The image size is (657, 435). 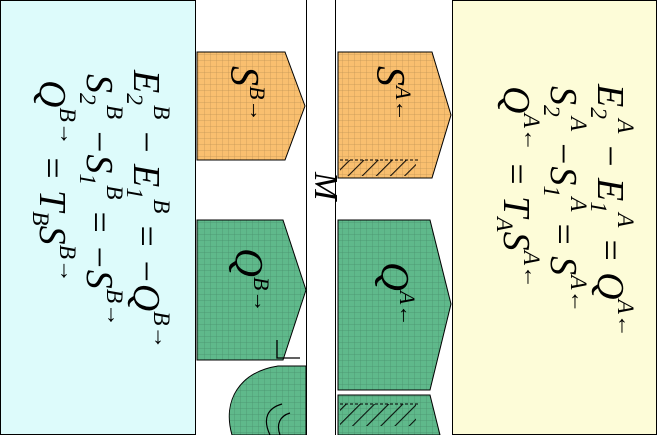 I want to click on heat-arrow-a, so click(x=394, y=305).